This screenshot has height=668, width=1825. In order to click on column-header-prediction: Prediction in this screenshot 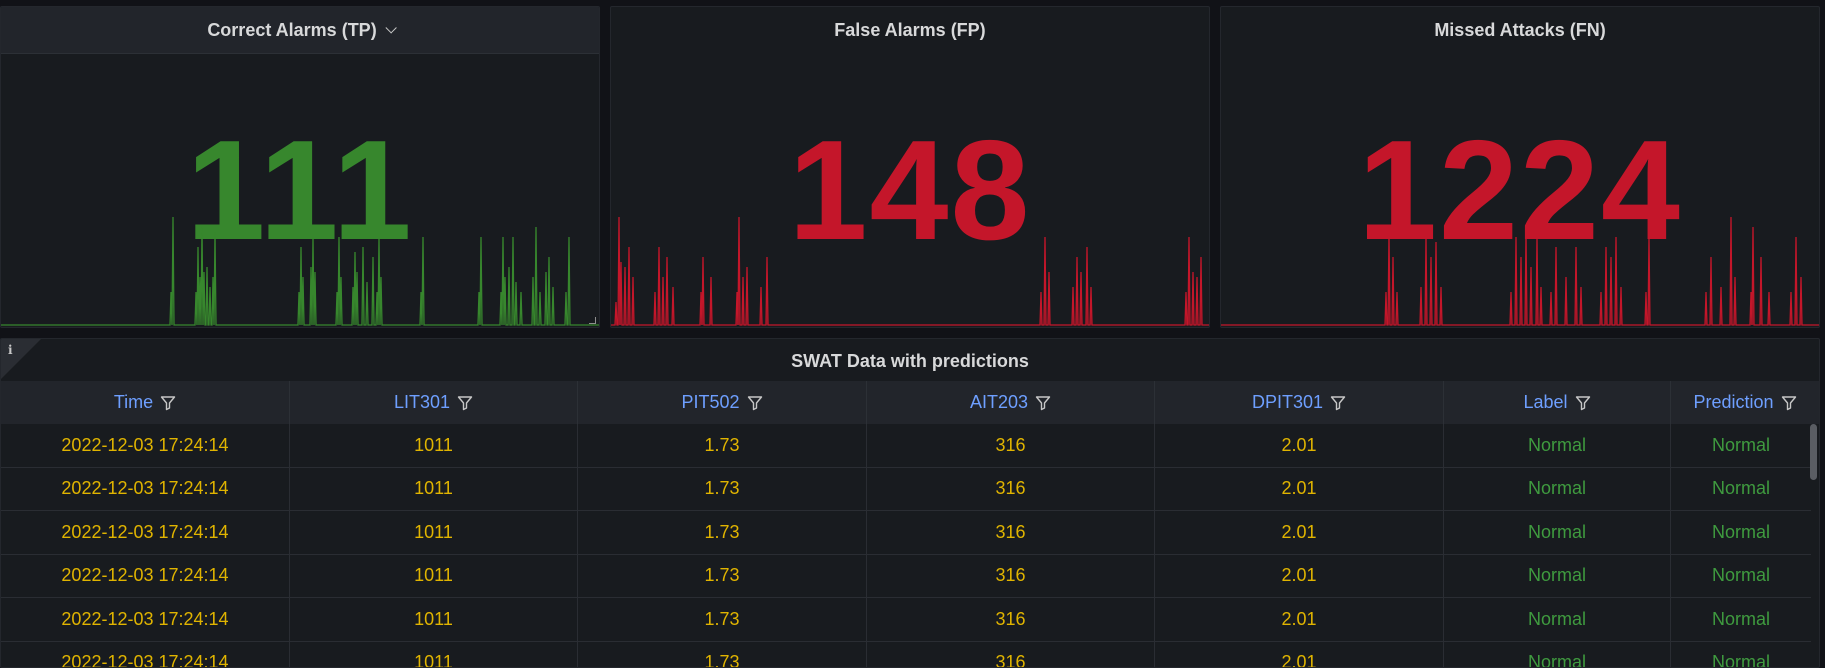, I will do `click(1745, 402)`.